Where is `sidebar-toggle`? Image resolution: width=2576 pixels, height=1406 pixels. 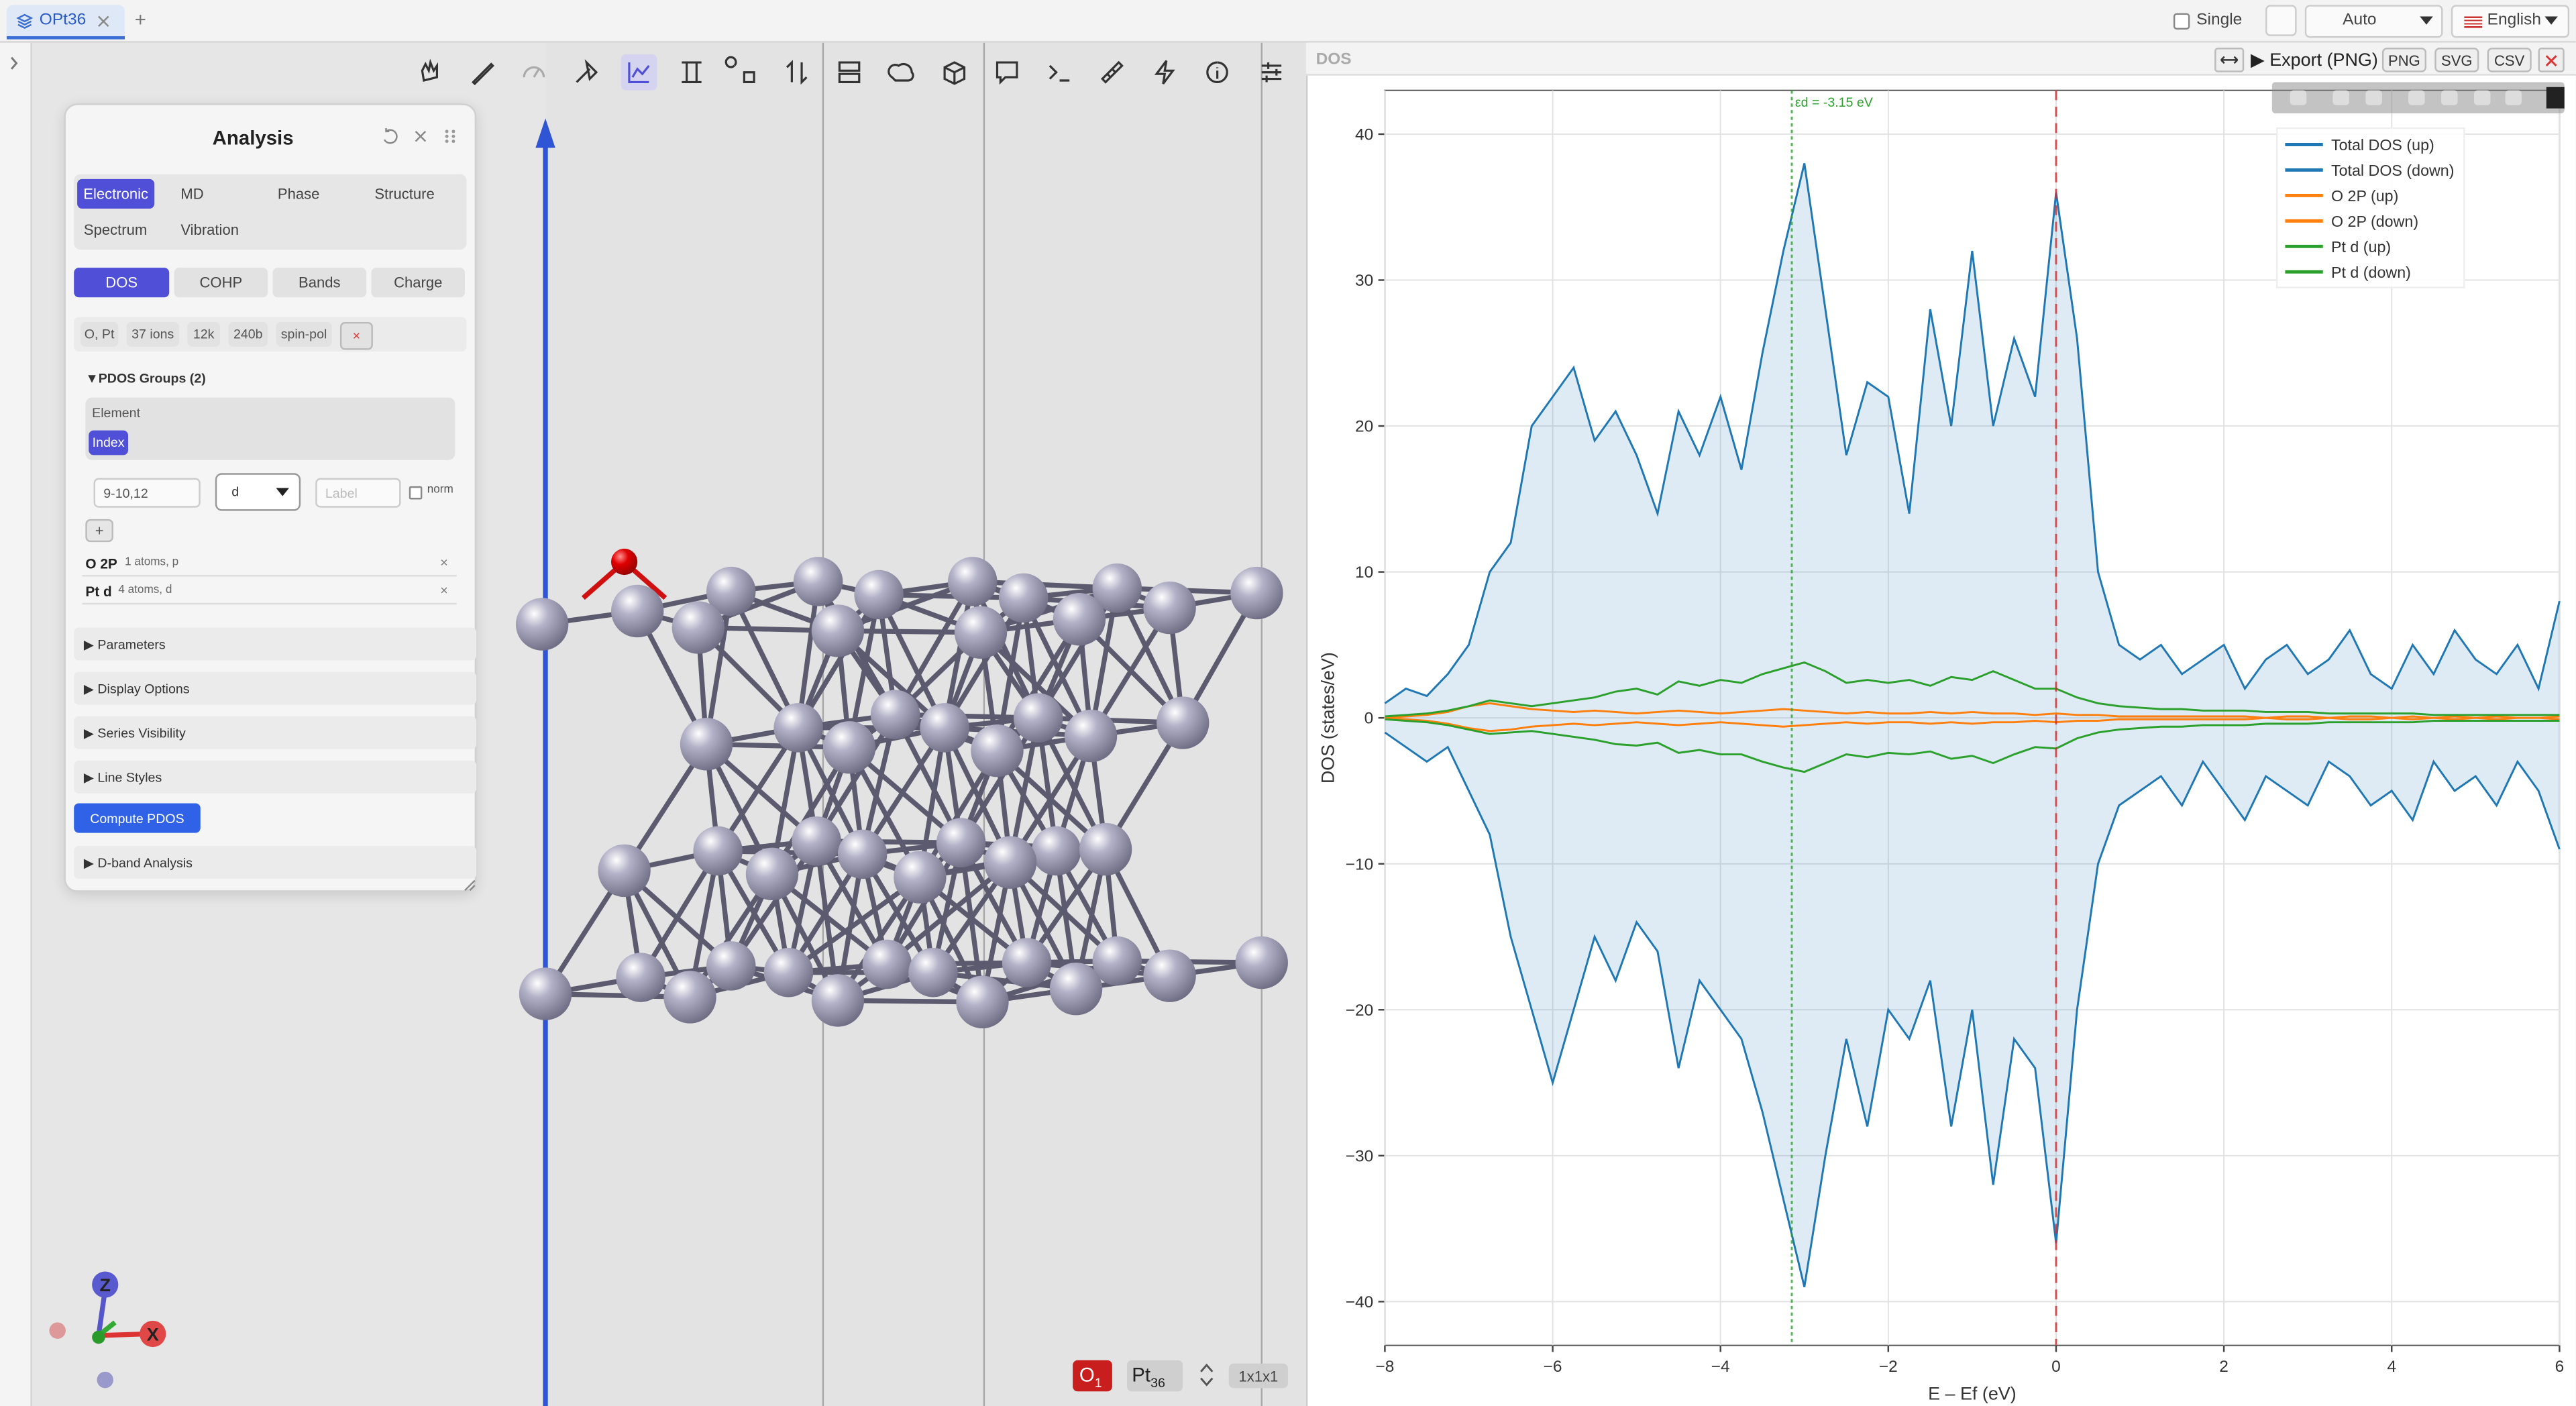
sidebar-toggle is located at coordinates (14, 63).